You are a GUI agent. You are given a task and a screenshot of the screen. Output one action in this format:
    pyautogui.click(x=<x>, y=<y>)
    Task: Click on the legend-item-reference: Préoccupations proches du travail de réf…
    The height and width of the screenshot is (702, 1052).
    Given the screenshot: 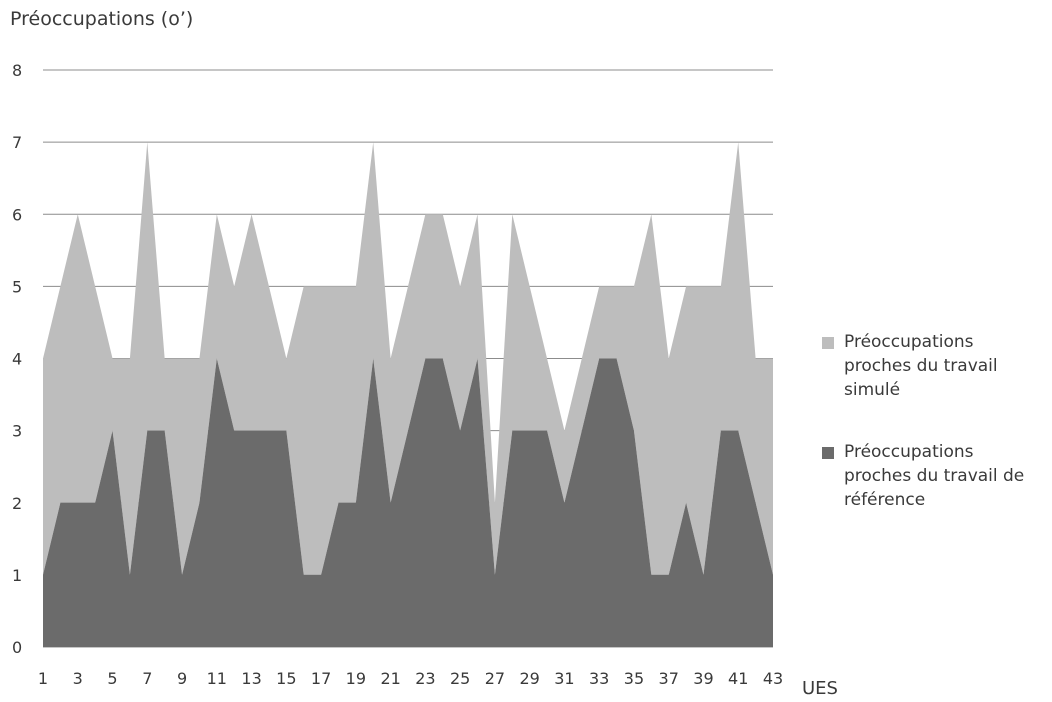 What is the action you would take?
    pyautogui.click(x=936, y=476)
    